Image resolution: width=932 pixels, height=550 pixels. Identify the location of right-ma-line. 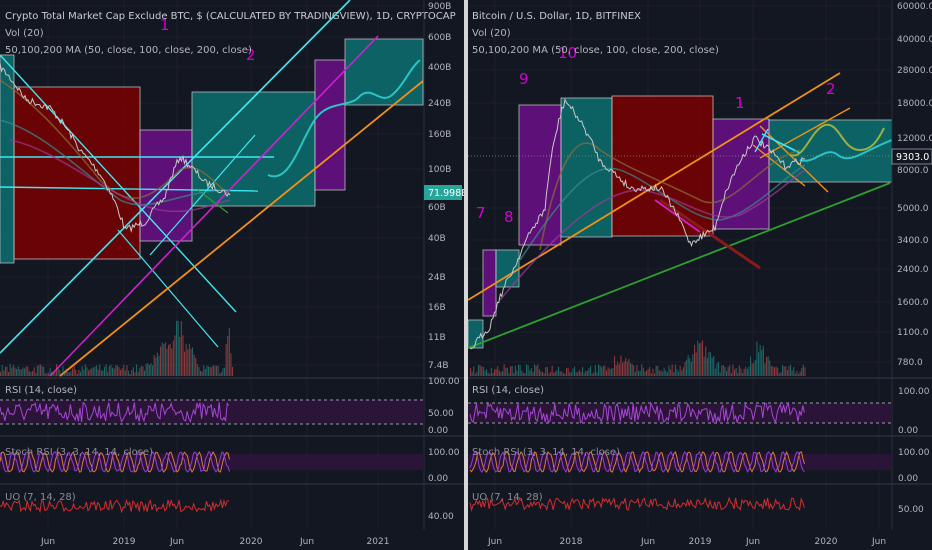
(662, 212).